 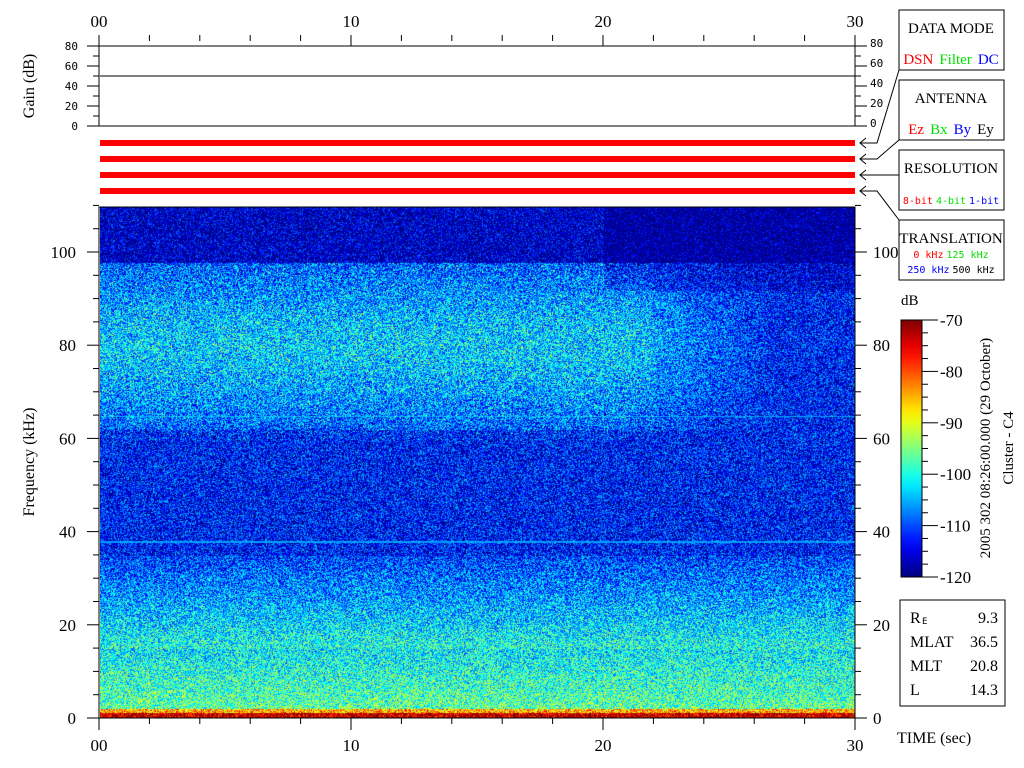 What do you see at coordinates (934, 738) in the screenshot?
I see `time-axis-label: TIME (sec)` at bounding box center [934, 738].